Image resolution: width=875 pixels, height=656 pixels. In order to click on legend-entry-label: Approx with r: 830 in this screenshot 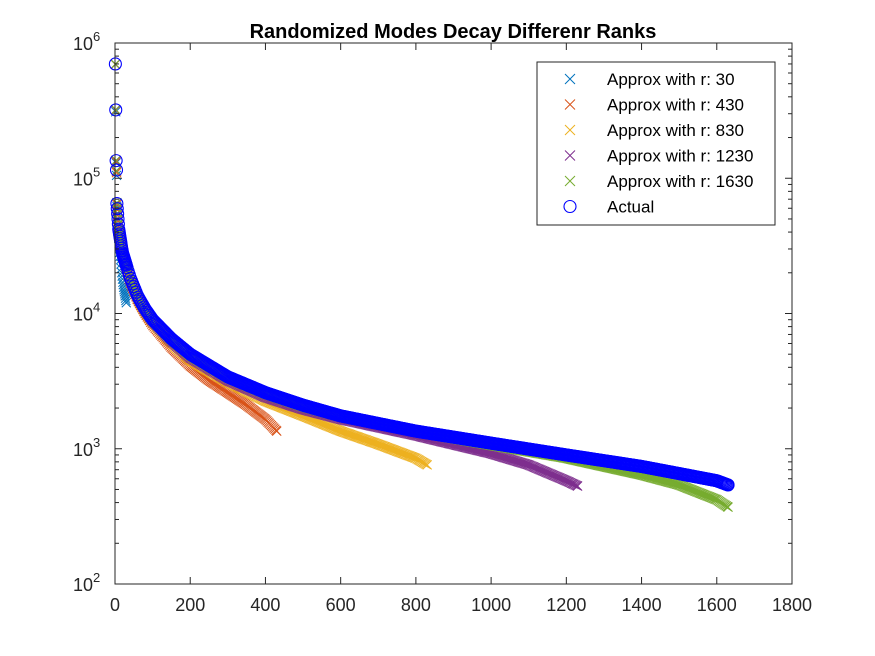, I will do `click(675, 130)`.